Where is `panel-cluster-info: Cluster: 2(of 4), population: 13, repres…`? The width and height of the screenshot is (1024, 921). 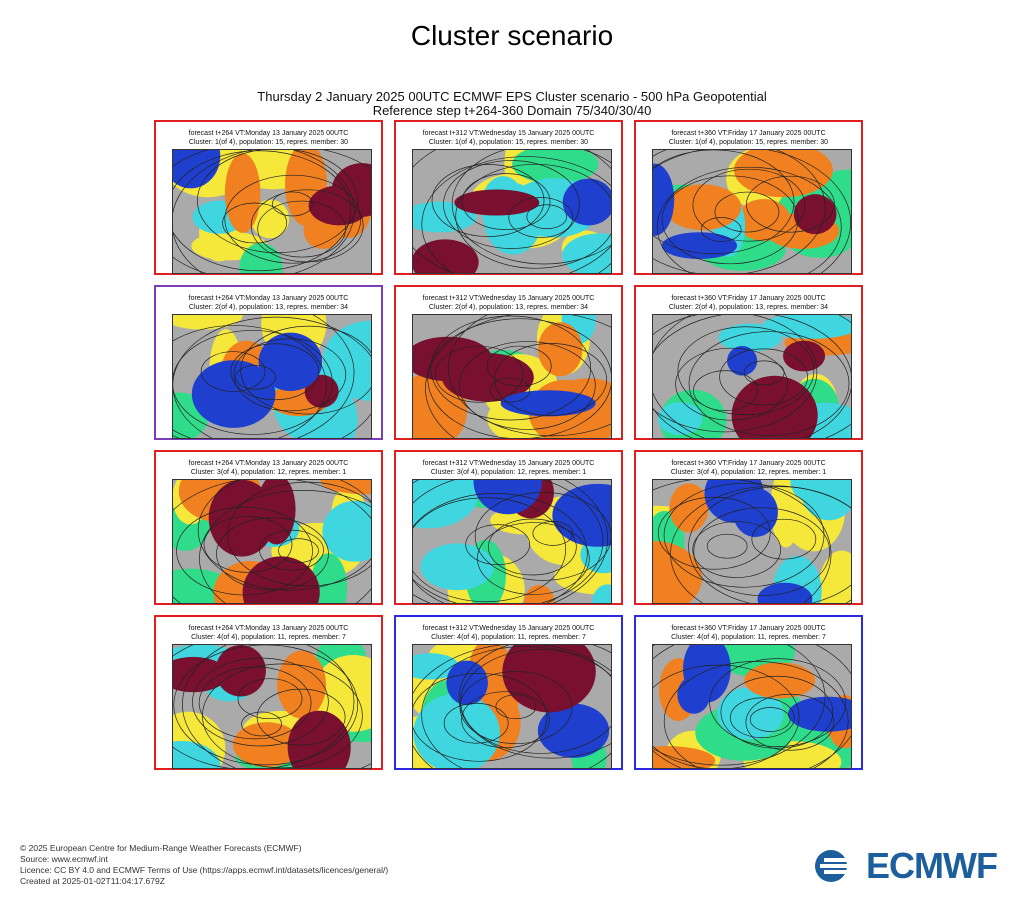 panel-cluster-info: Cluster: 2(of 4), population: 13, repres… is located at coordinates (748, 307).